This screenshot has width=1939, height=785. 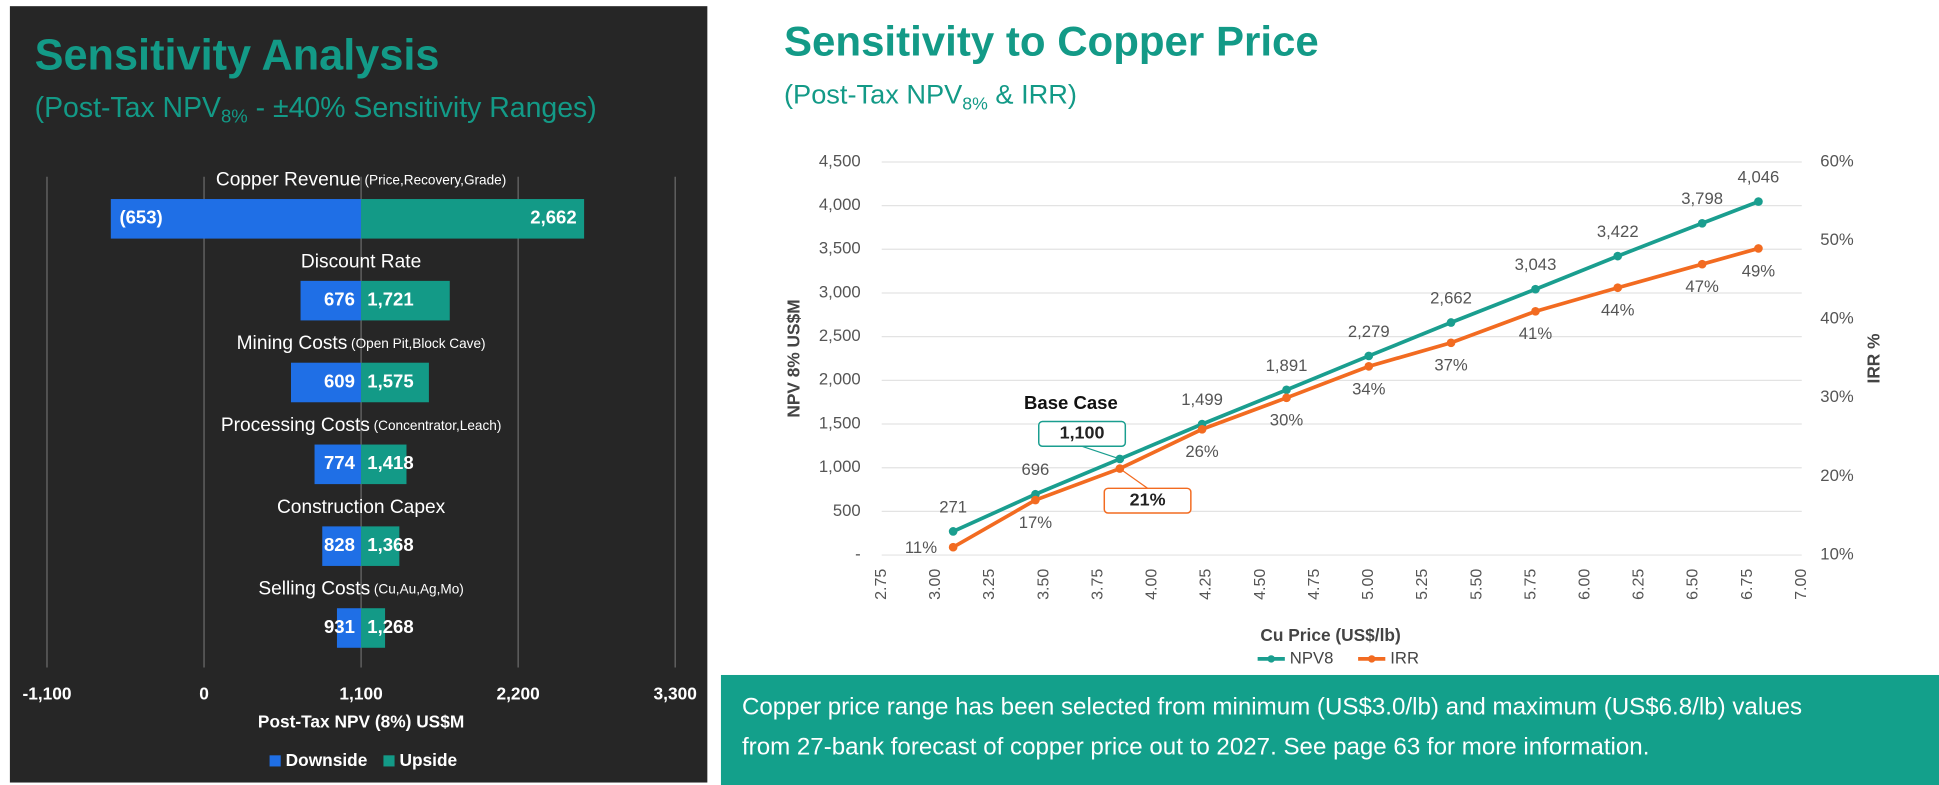 I want to click on x-tick-label: 6.50, so click(x=1693, y=584).